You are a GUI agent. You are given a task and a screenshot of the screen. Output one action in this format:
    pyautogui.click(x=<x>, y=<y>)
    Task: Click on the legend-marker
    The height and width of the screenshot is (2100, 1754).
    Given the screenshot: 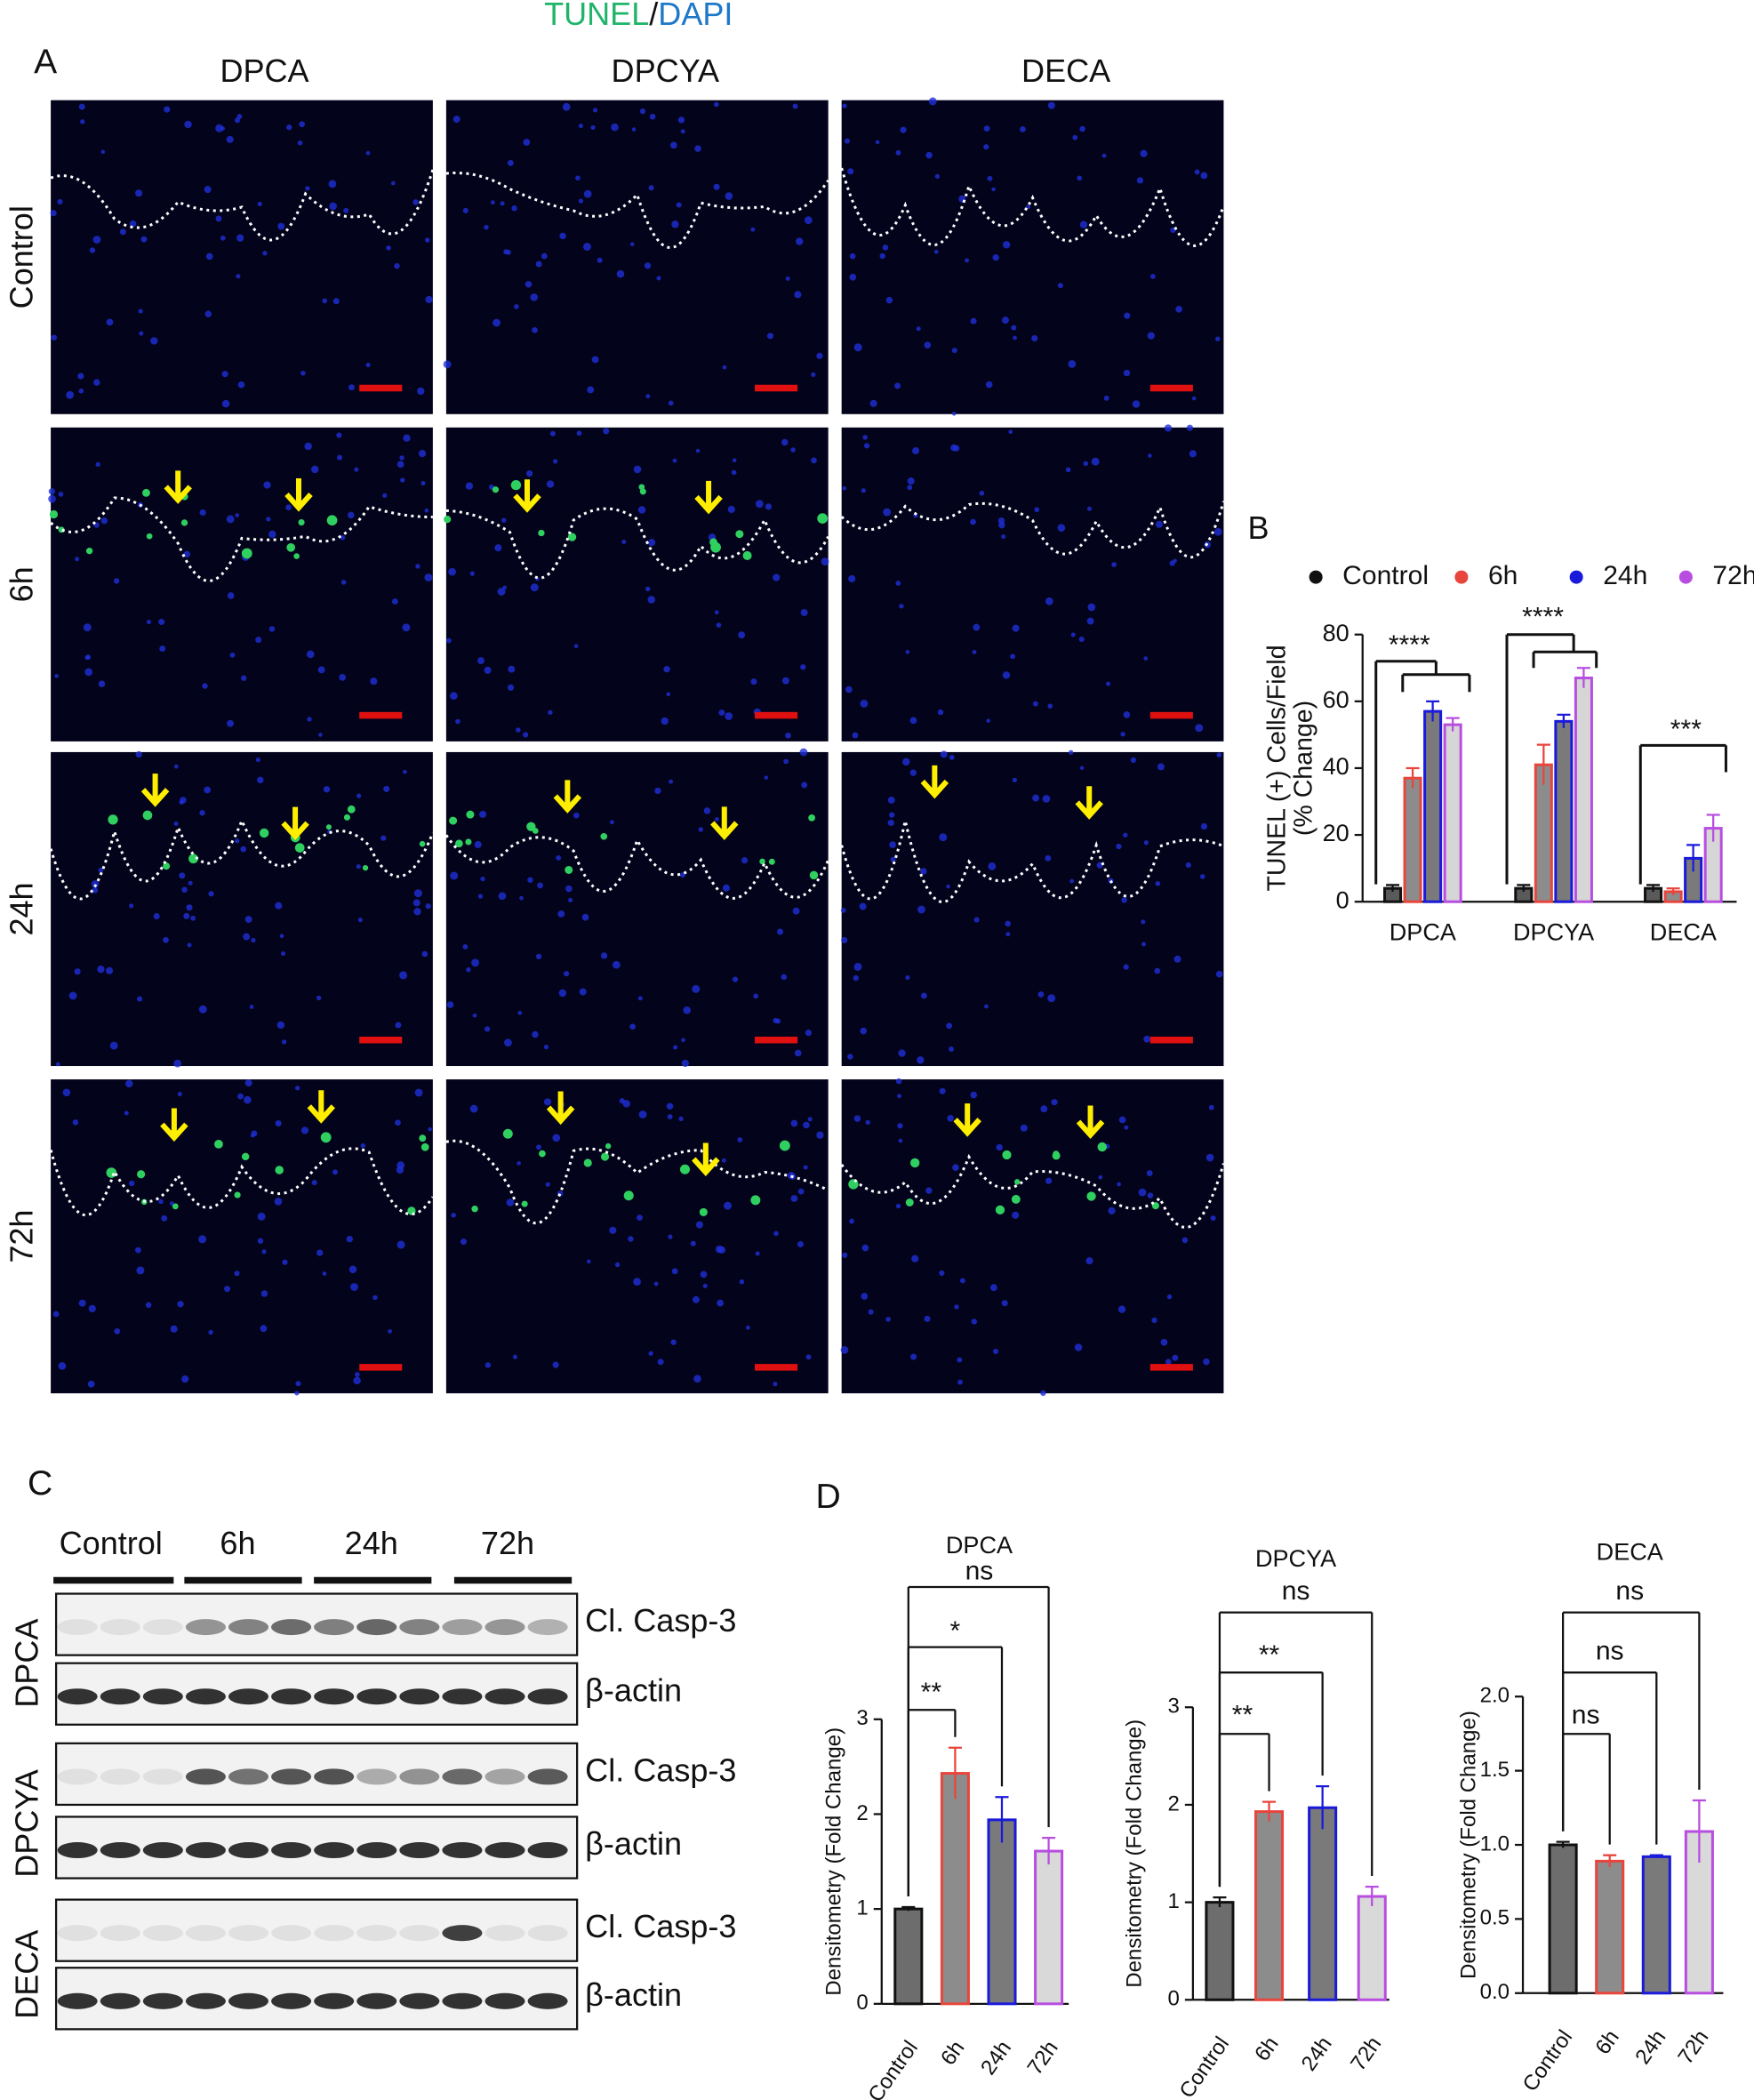 What is the action you would take?
    pyautogui.click(x=1685, y=577)
    